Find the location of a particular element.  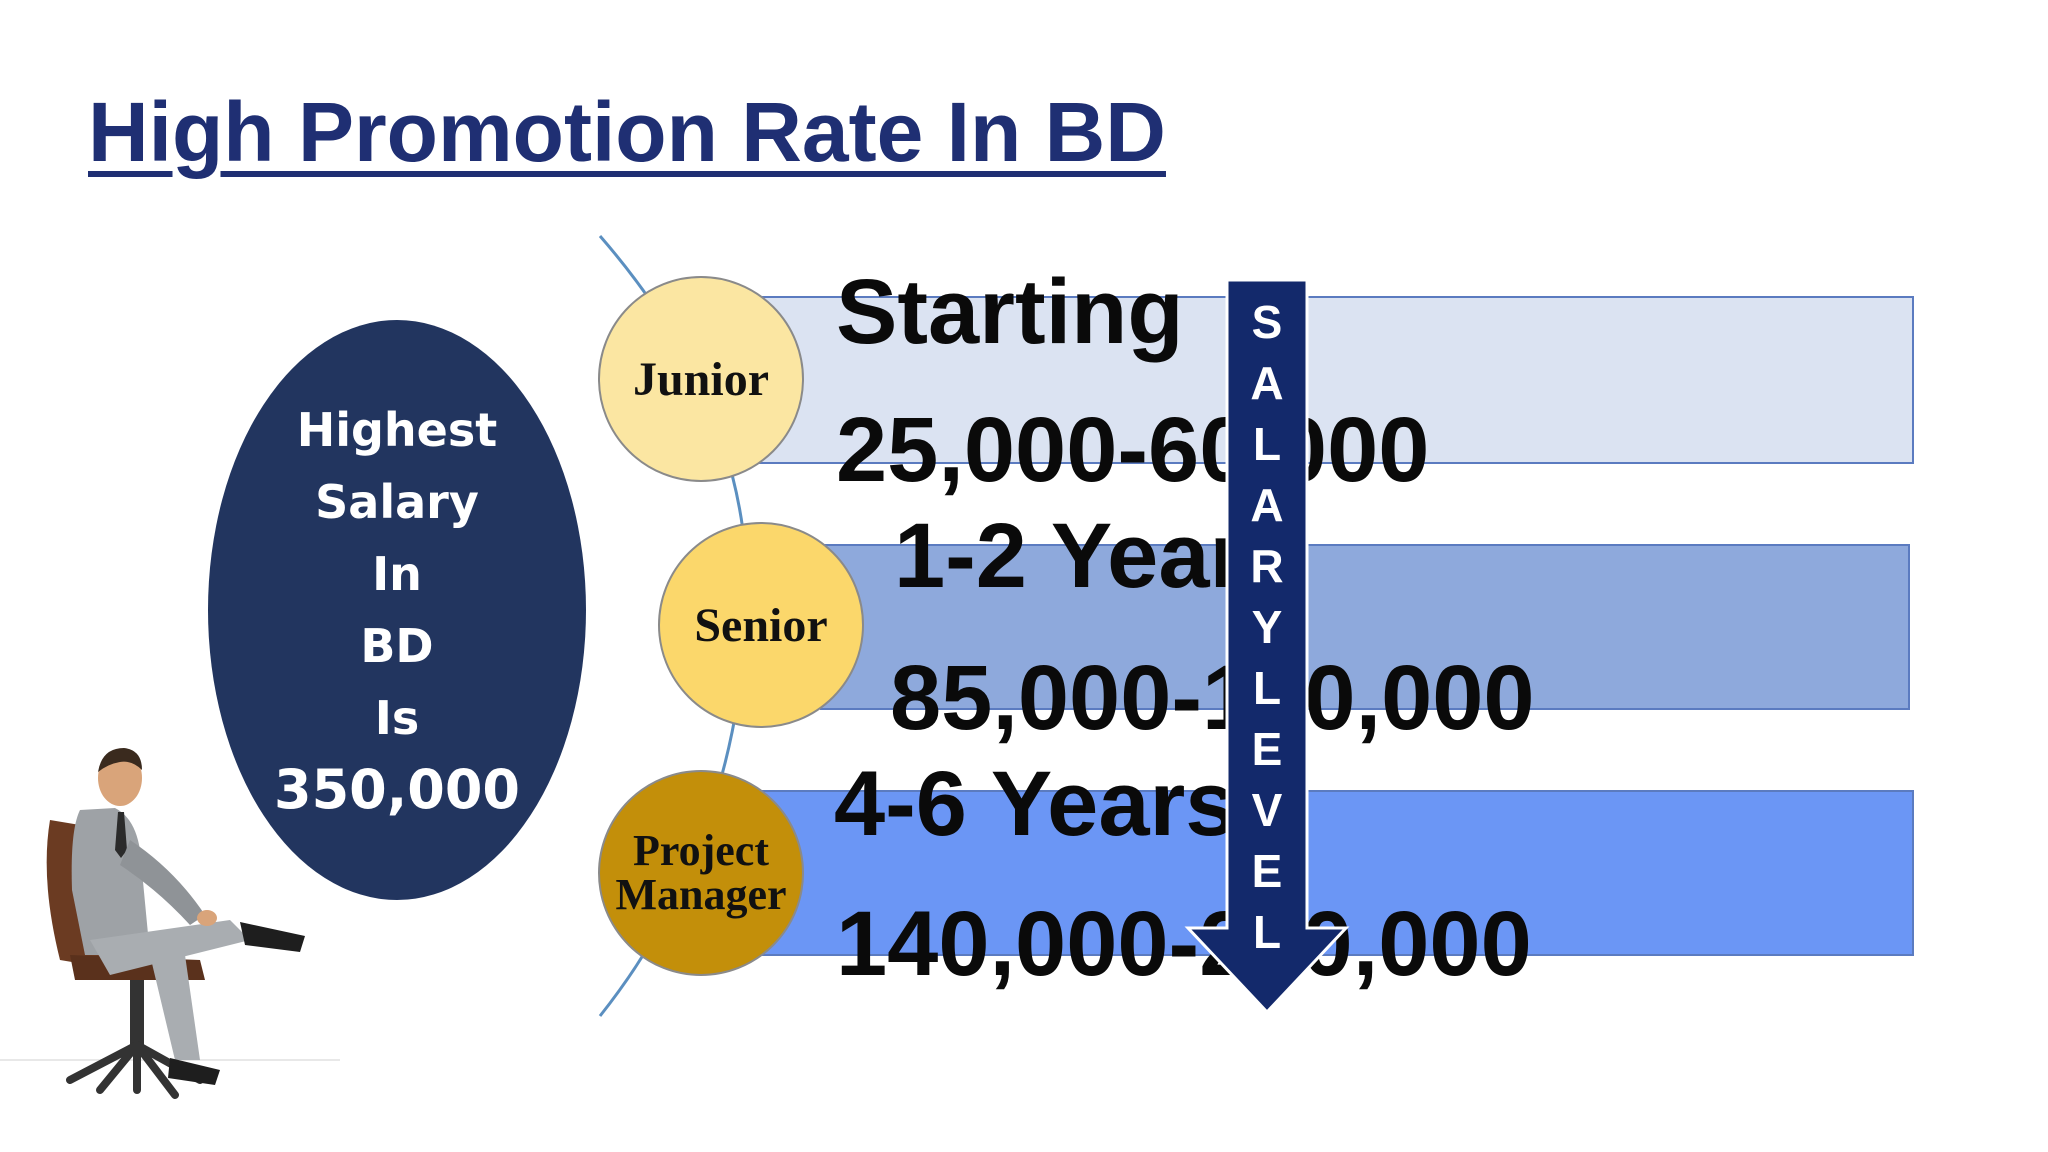

arrow-letter: R is located at coordinates (1267, 566).